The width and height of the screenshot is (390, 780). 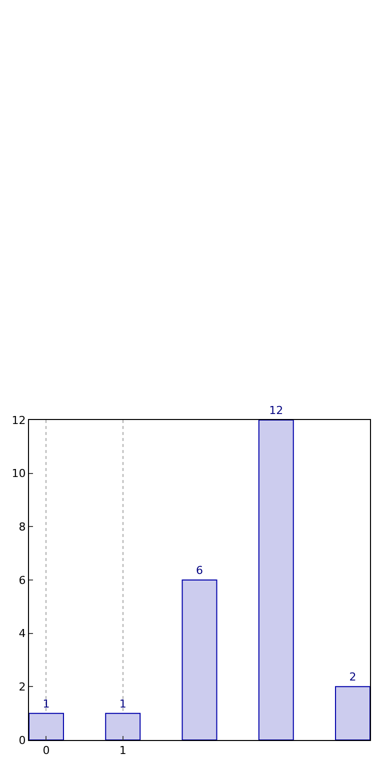 I want to click on data-label: 12, so click(x=276, y=410).